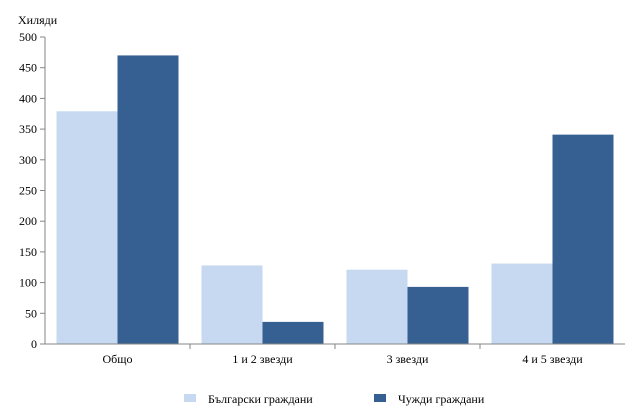 Image resolution: width=643 pixels, height=420 pixels. Describe the element at coordinates (31, 313) in the screenshot. I see `y-tick-label: 50` at that location.